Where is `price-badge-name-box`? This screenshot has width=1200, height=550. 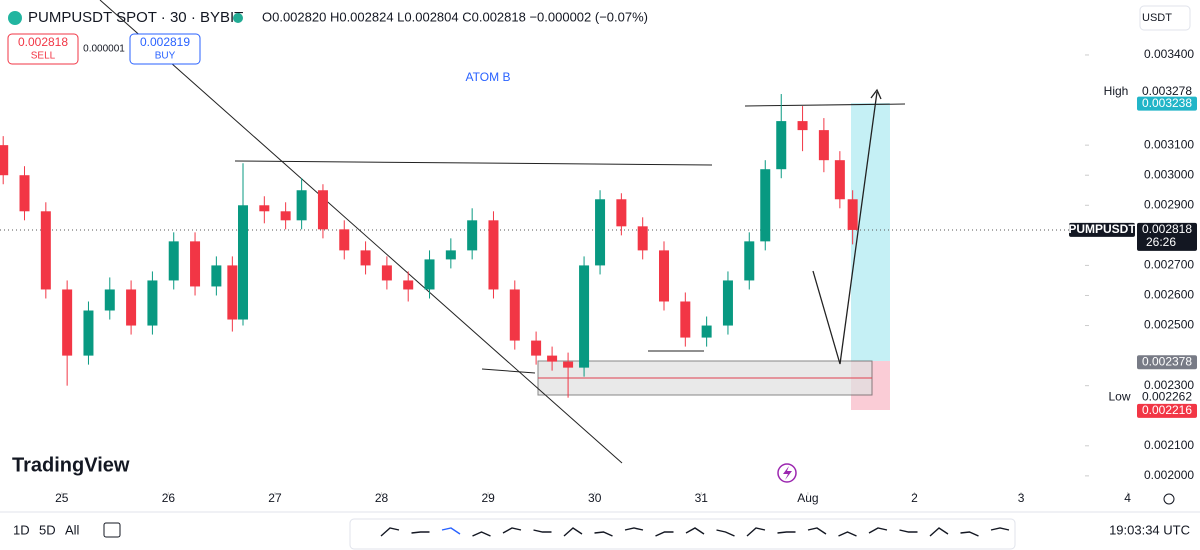 price-badge-name-box is located at coordinates (1119, 397).